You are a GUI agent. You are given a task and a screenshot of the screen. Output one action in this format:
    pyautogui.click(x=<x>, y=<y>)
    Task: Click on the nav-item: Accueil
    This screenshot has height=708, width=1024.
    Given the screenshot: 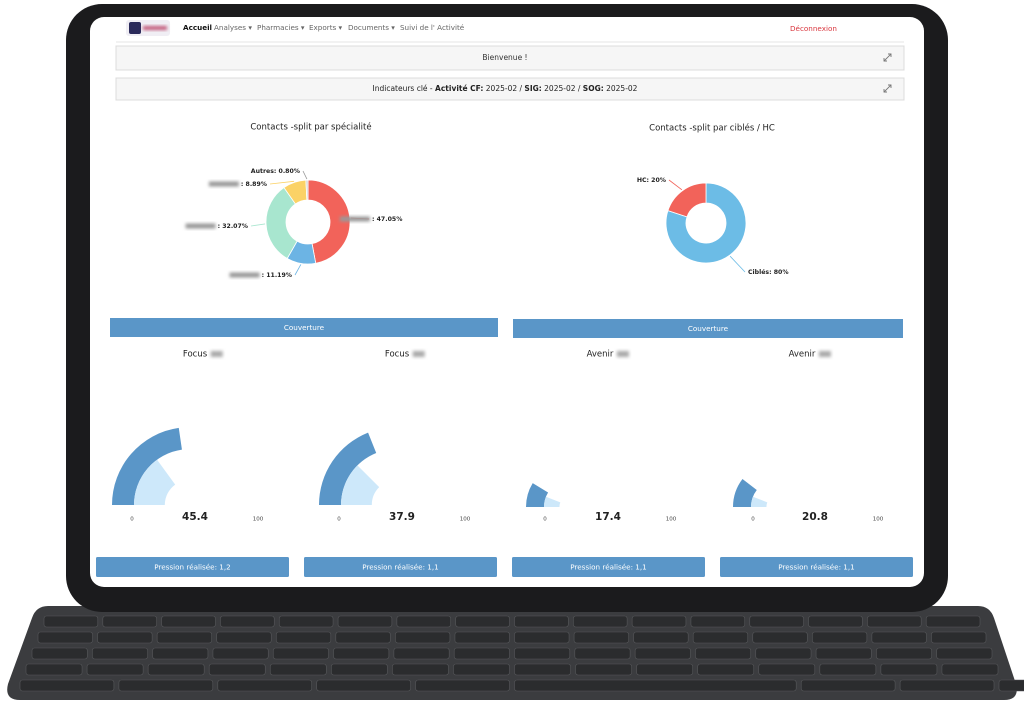 What is the action you would take?
    pyautogui.click(x=197, y=27)
    